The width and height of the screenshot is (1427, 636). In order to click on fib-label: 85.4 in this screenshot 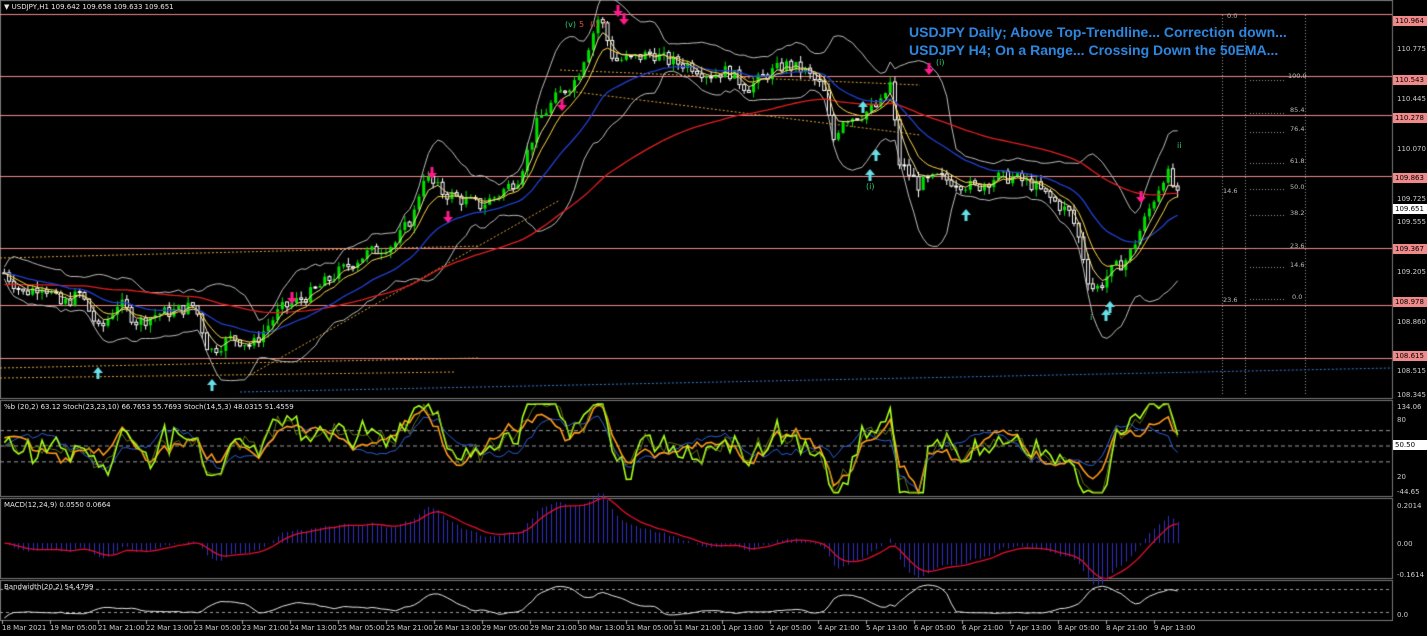, I will do `click(1297, 110)`.